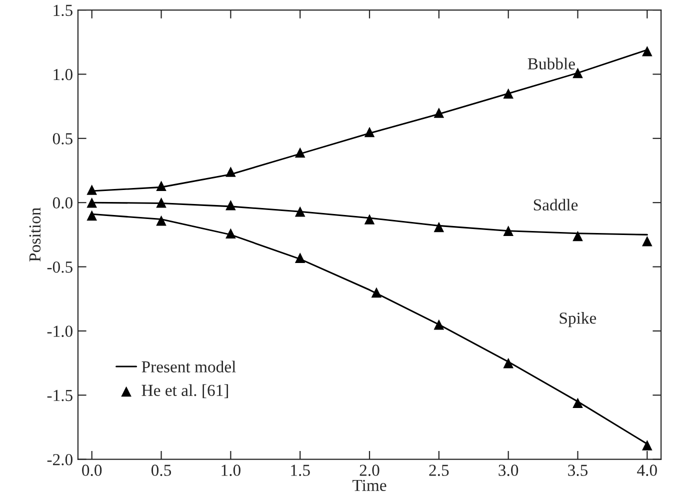 This screenshot has height=502, width=678. Describe the element at coordinates (231, 470) in the screenshot. I see `x-tick-label: 1.0` at that location.